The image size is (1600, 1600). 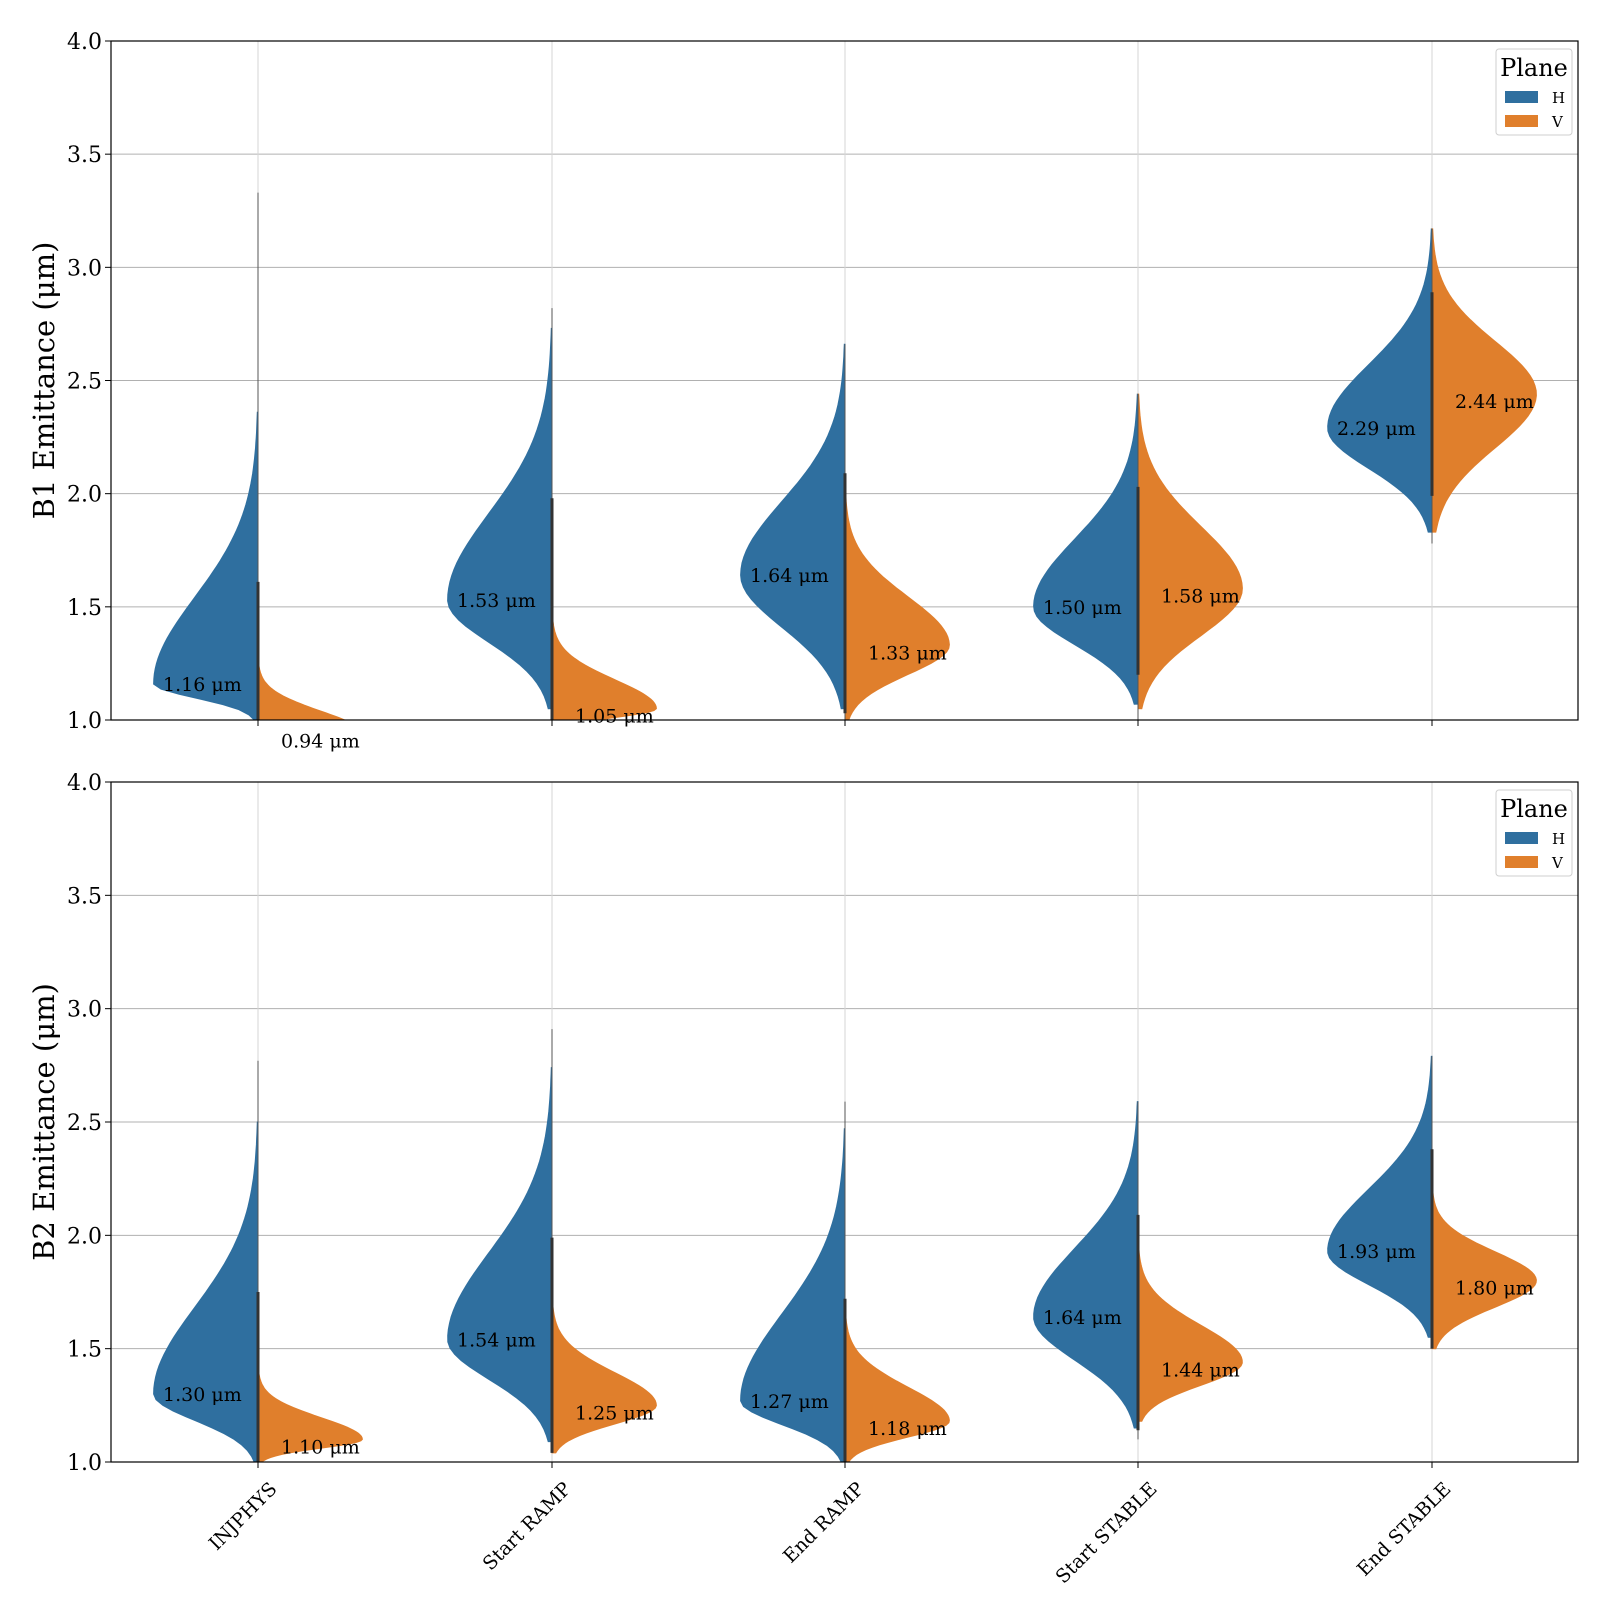 What do you see at coordinates (243, 1516) in the screenshot?
I see `x-tick-label: INJPHYS` at bounding box center [243, 1516].